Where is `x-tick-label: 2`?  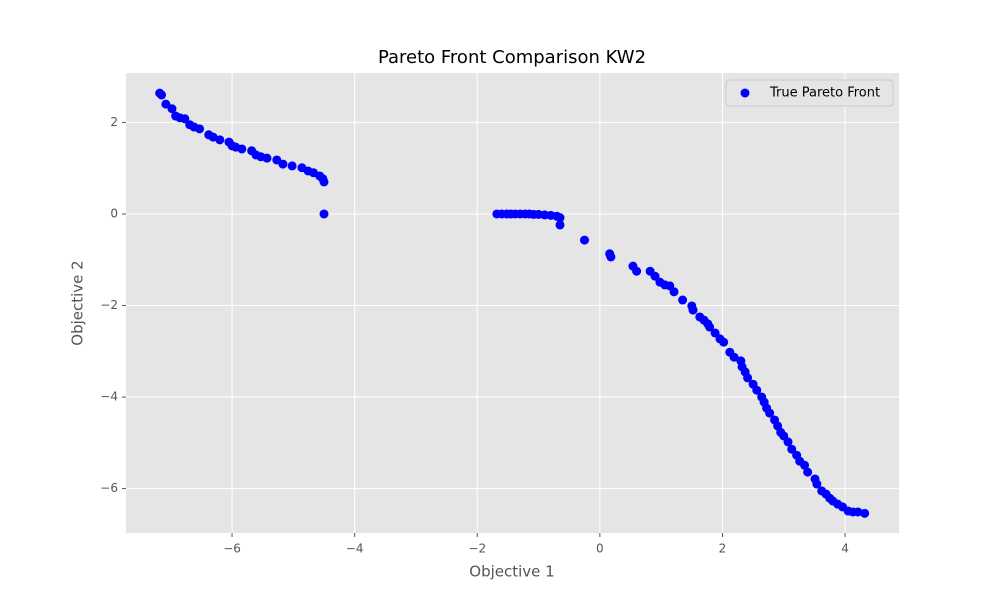
x-tick-label: 2 is located at coordinates (723, 549).